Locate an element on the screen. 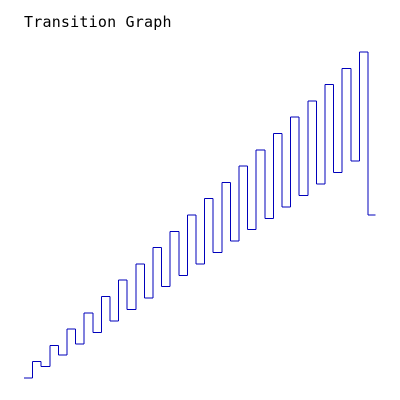 The image size is (400, 400). chart-title: Transition Graph is located at coordinates (98, 22).